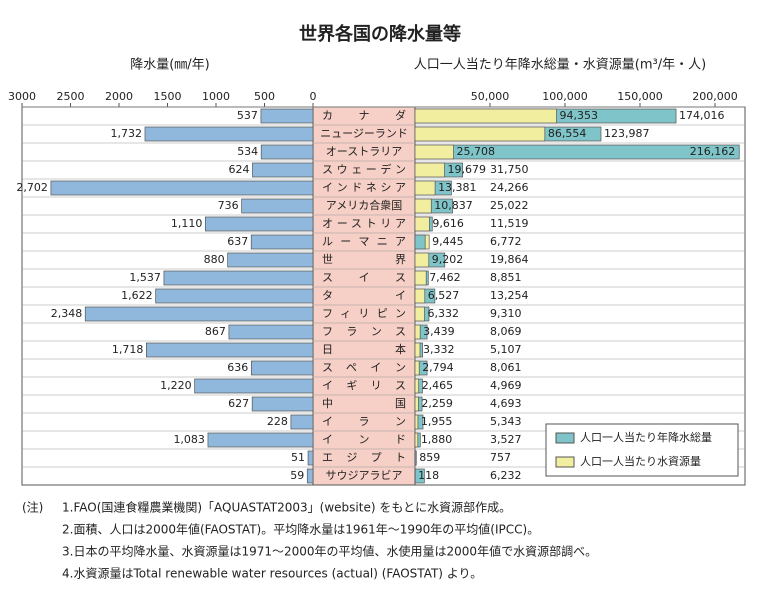 The image size is (760, 604). What do you see at coordinates (137, 295) in the screenshot?
I see `left-value-label: 1,622` at bounding box center [137, 295].